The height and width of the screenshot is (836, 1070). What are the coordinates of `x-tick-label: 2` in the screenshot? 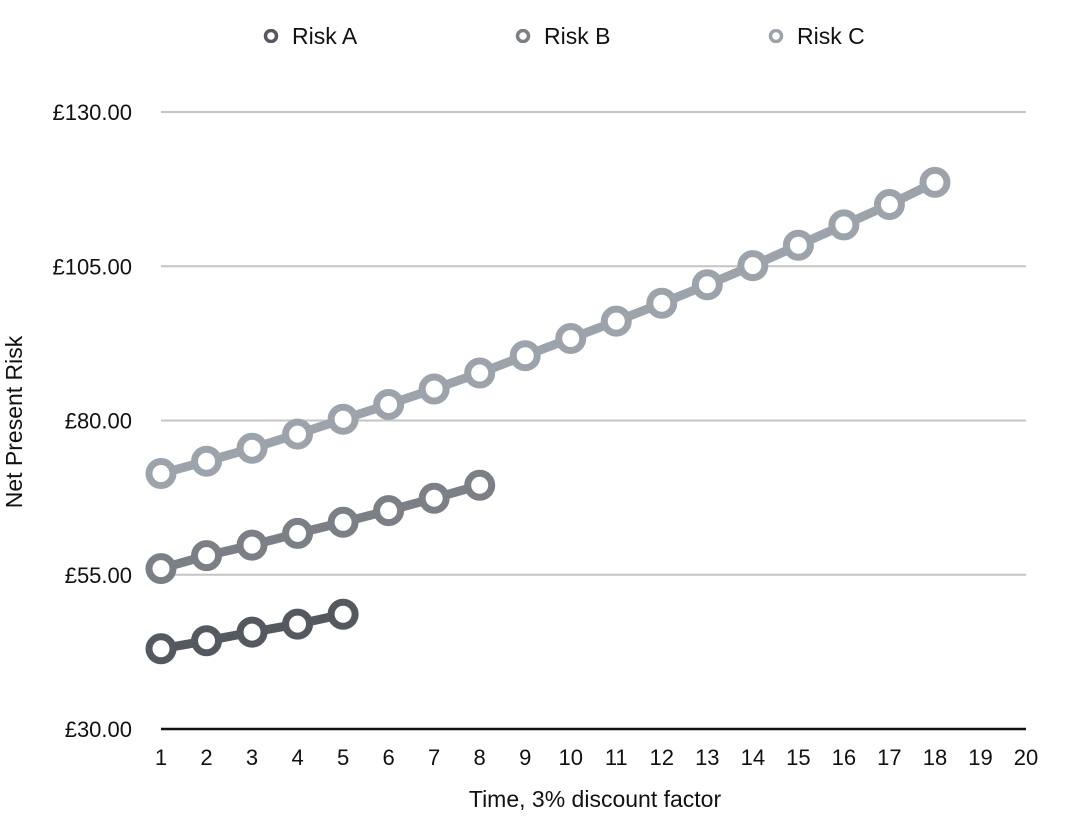 It's located at (206, 757).